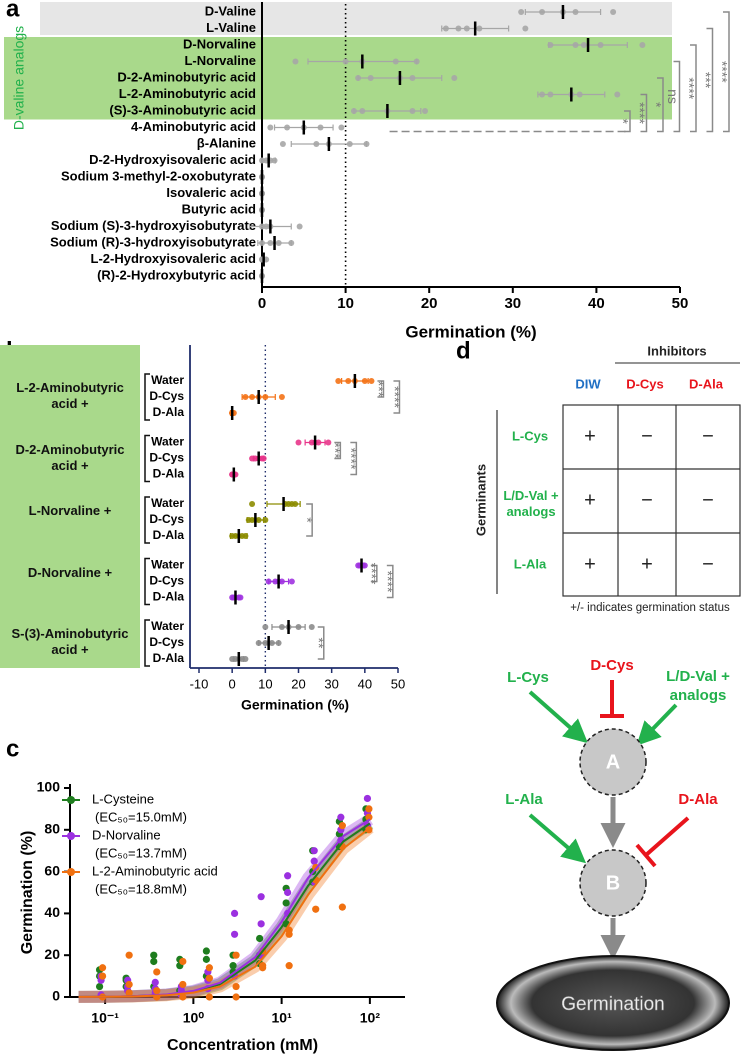 This screenshot has width=746, height=1057. Describe the element at coordinates (528, 677) in the screenshot. I see `germinant-label: L-Cys` at that location.